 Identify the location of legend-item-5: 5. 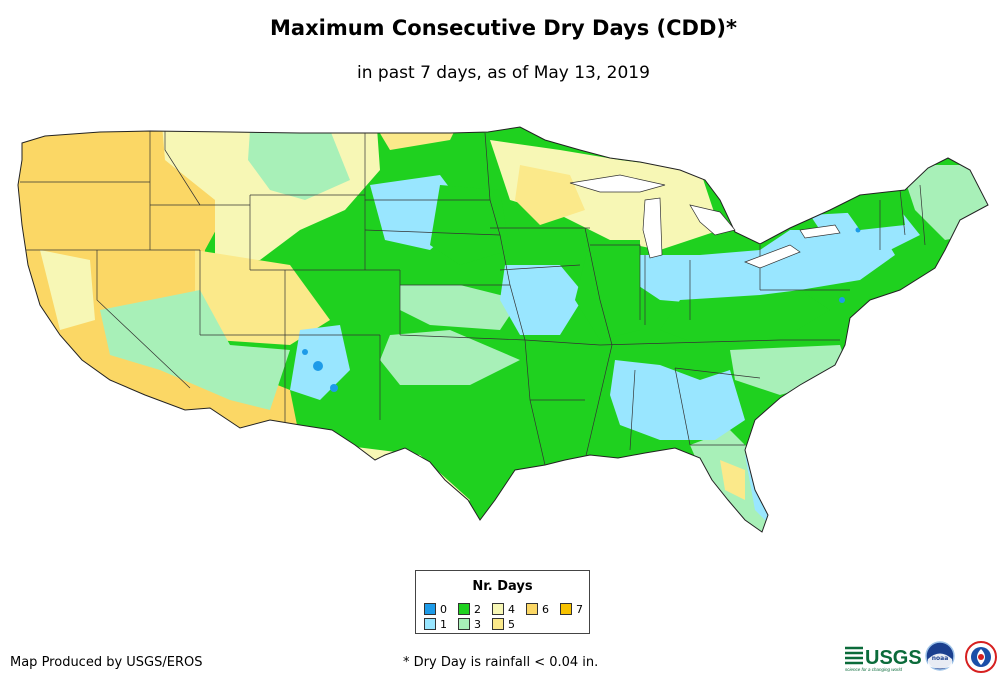
(503, 624).